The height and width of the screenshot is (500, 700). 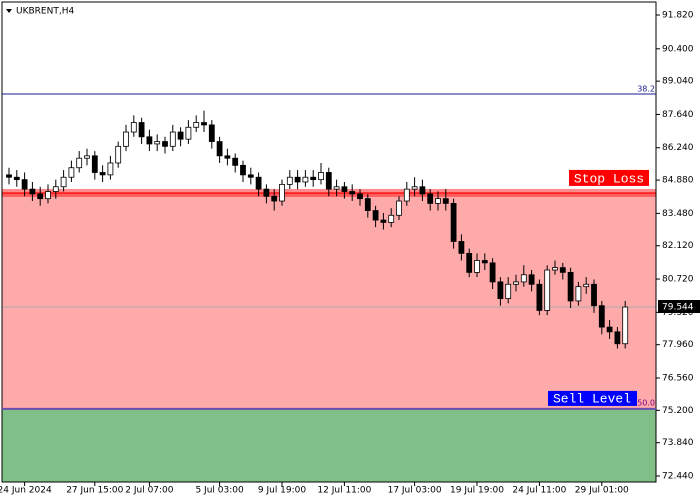 I want to click on sell-level-box, so click(x=592, y=398).